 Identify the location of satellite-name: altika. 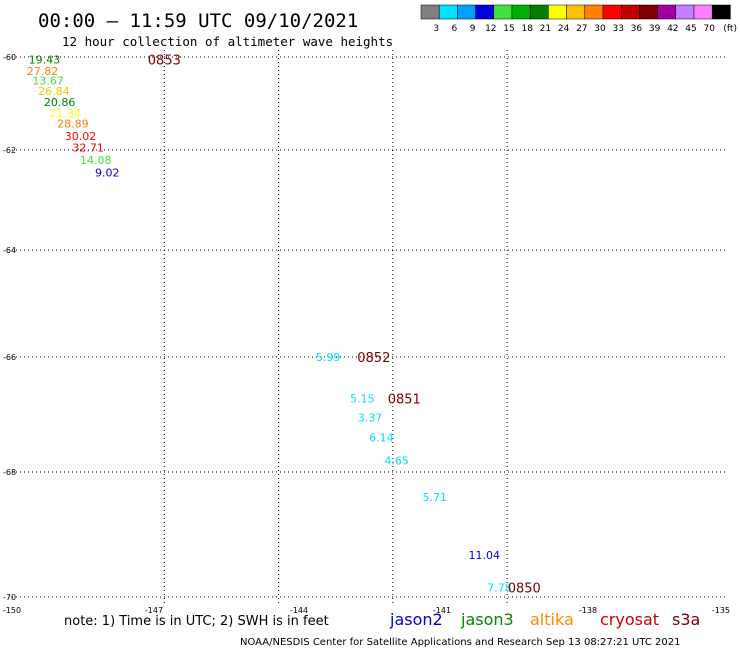
(552, 619).